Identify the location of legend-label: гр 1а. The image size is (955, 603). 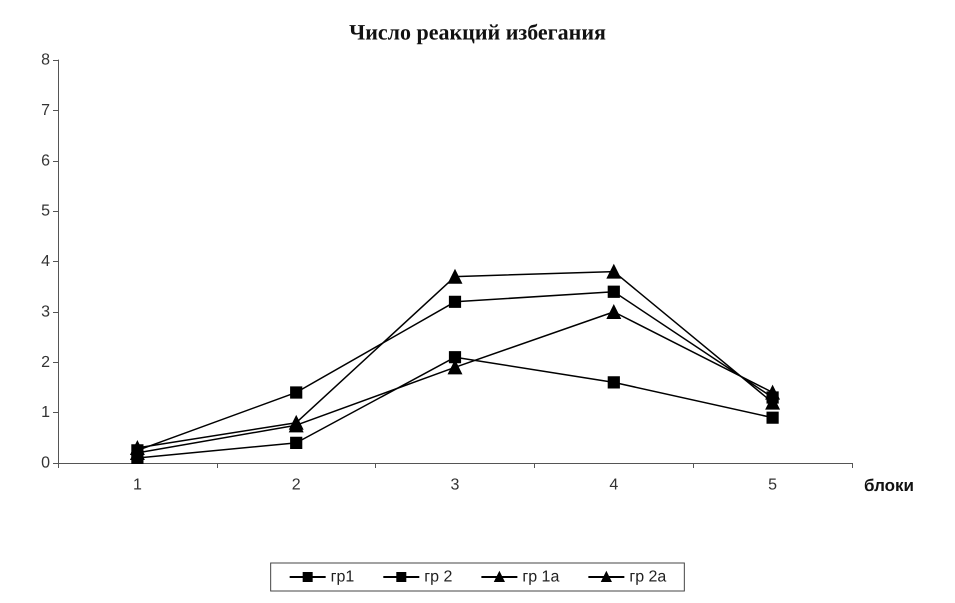
(541, 577).